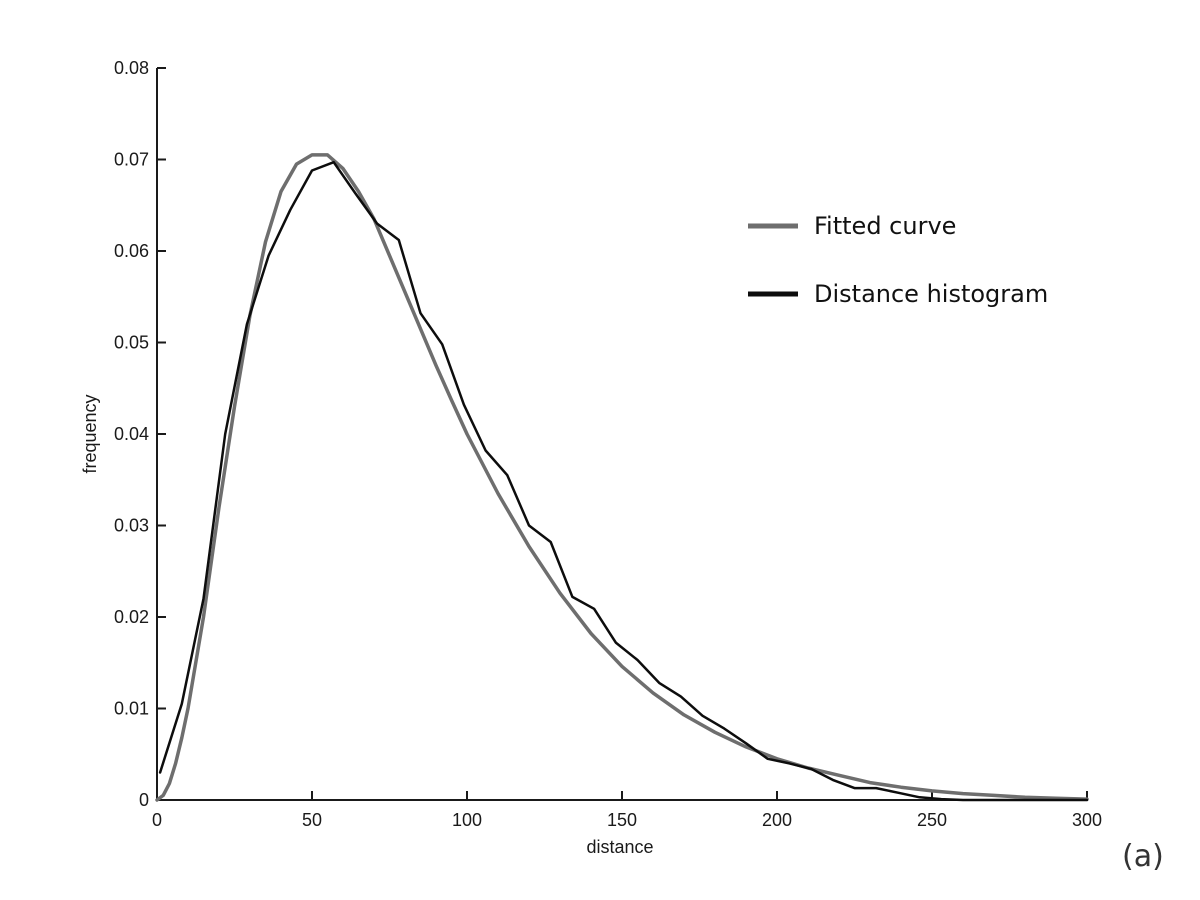 This screenshot has height=900, width=1200. What do you see at coordinates (777, 820) in the screenshot?
I see `x-tick-label: 200` at bounding box center [777, 820].